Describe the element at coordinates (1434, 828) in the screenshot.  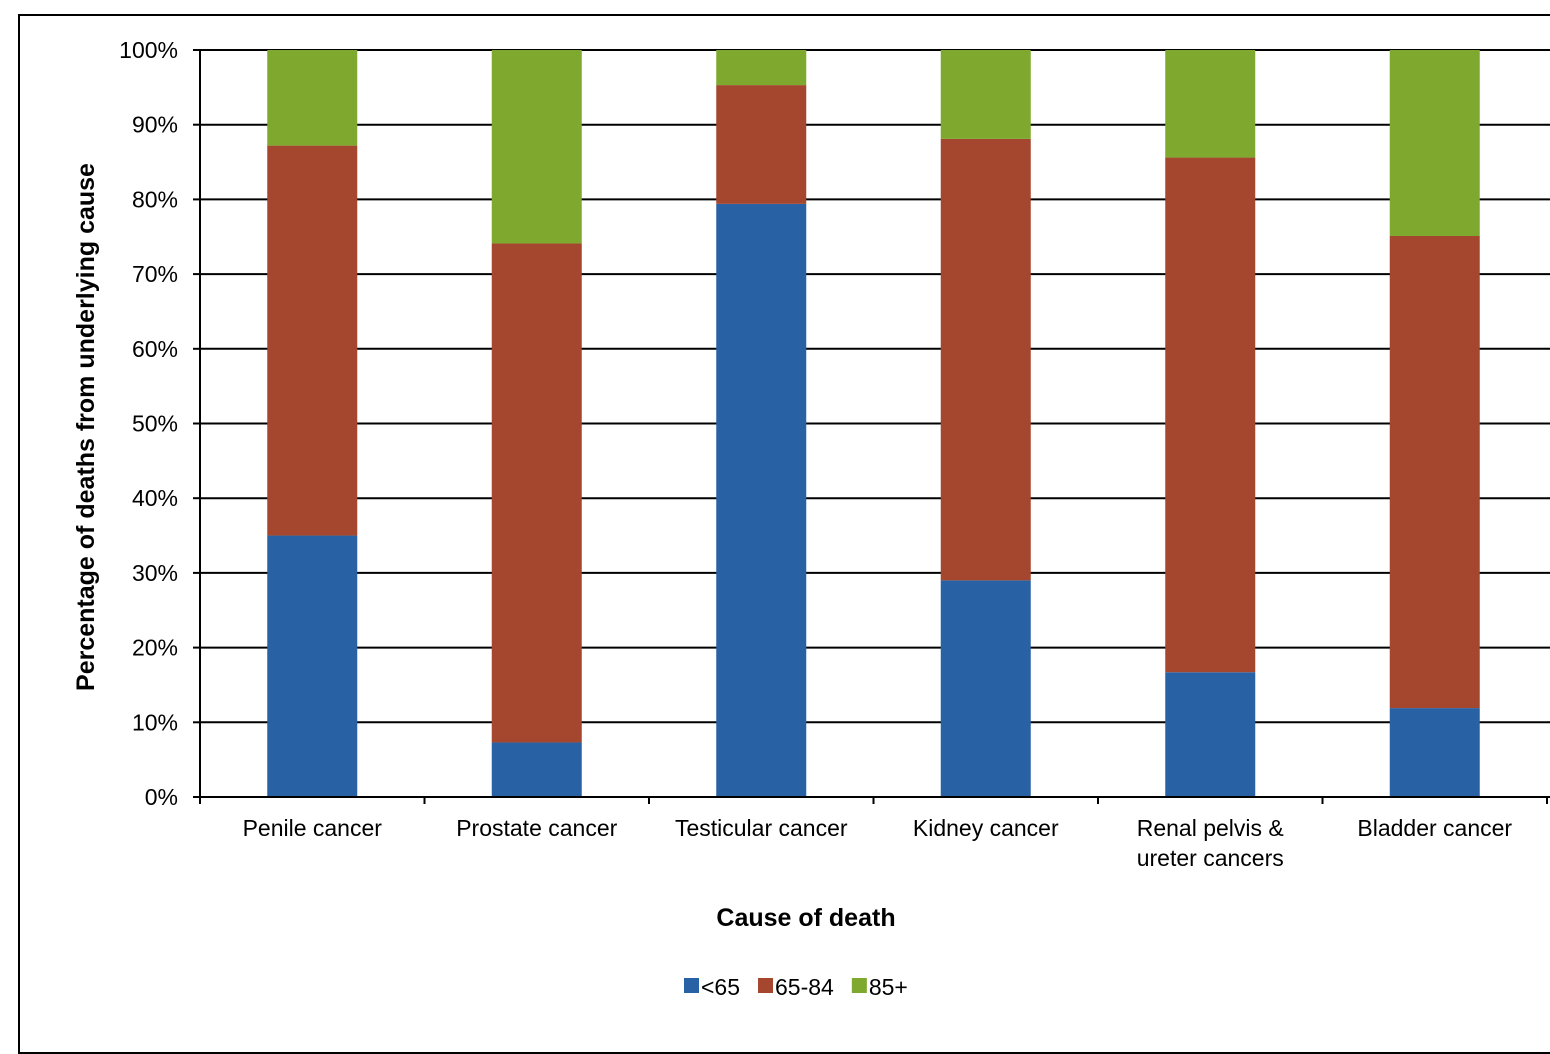
I see `x-tick-label: Bladder cancer` at that location.